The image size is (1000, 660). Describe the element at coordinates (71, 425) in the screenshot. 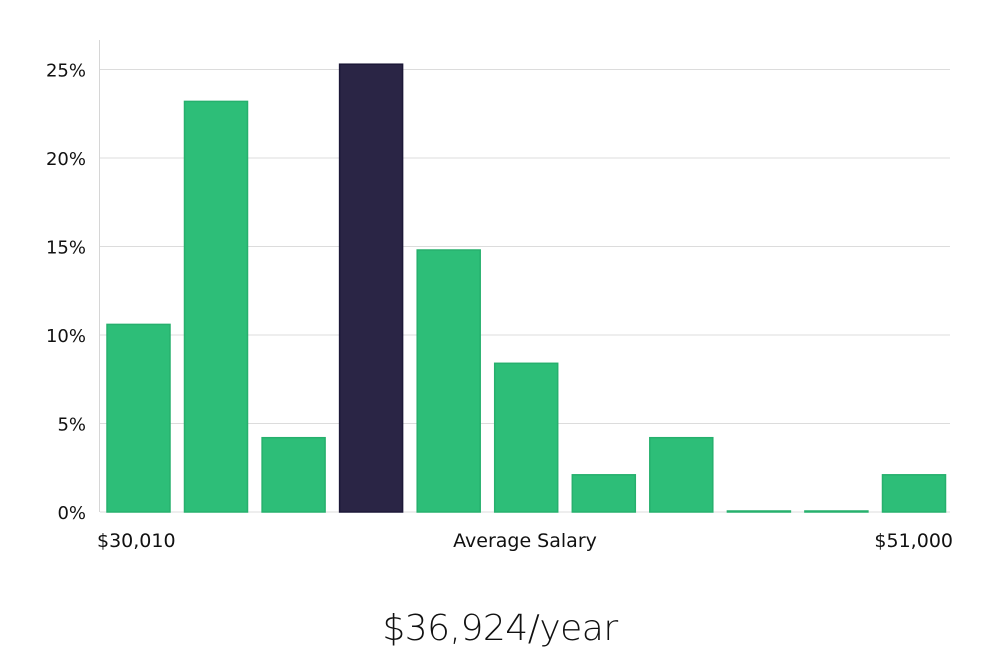

I see `y-tick-label: 5%` at that location.